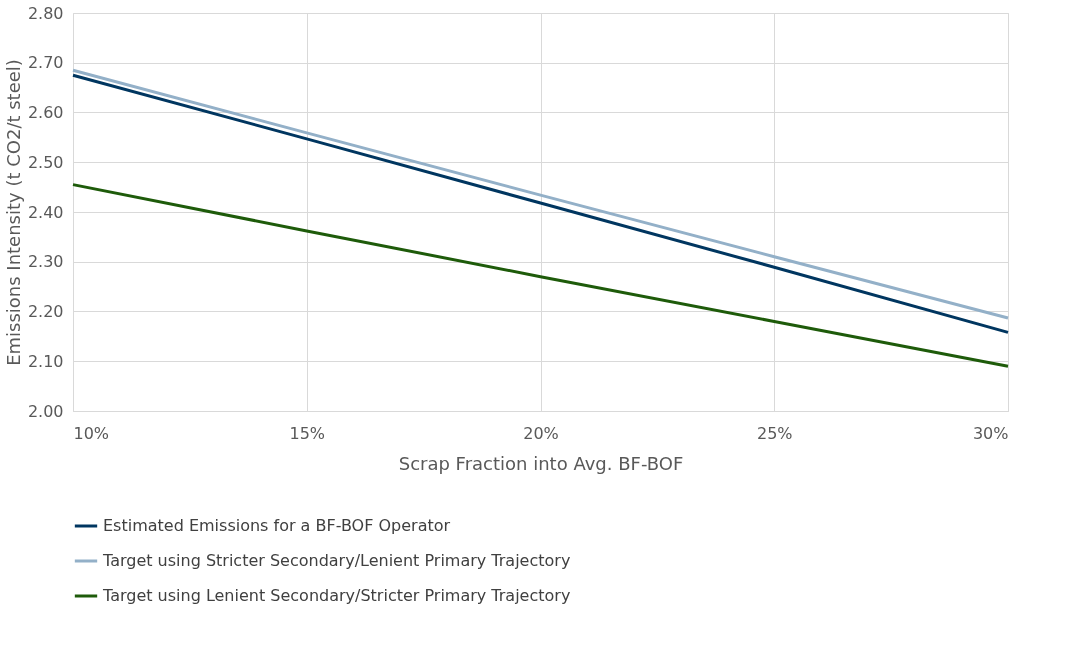  Describe the element at coordinates (336, 560) in the screenshot. I see `legend-label: Target using Stricter Secondary/Lenient Primary Trajectory` at that location.